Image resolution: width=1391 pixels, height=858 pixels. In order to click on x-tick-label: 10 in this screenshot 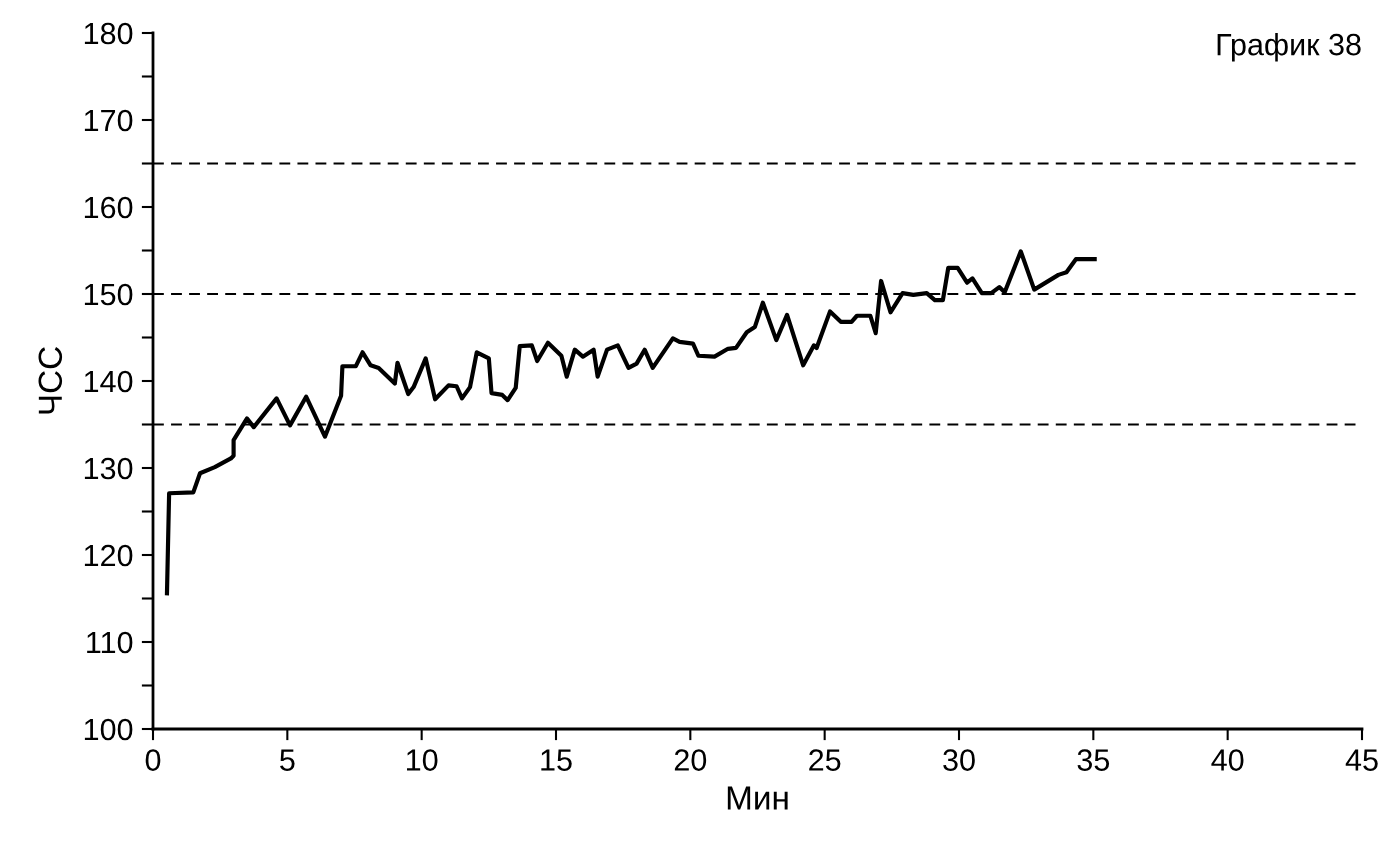, I will do `click(422, 760)`.